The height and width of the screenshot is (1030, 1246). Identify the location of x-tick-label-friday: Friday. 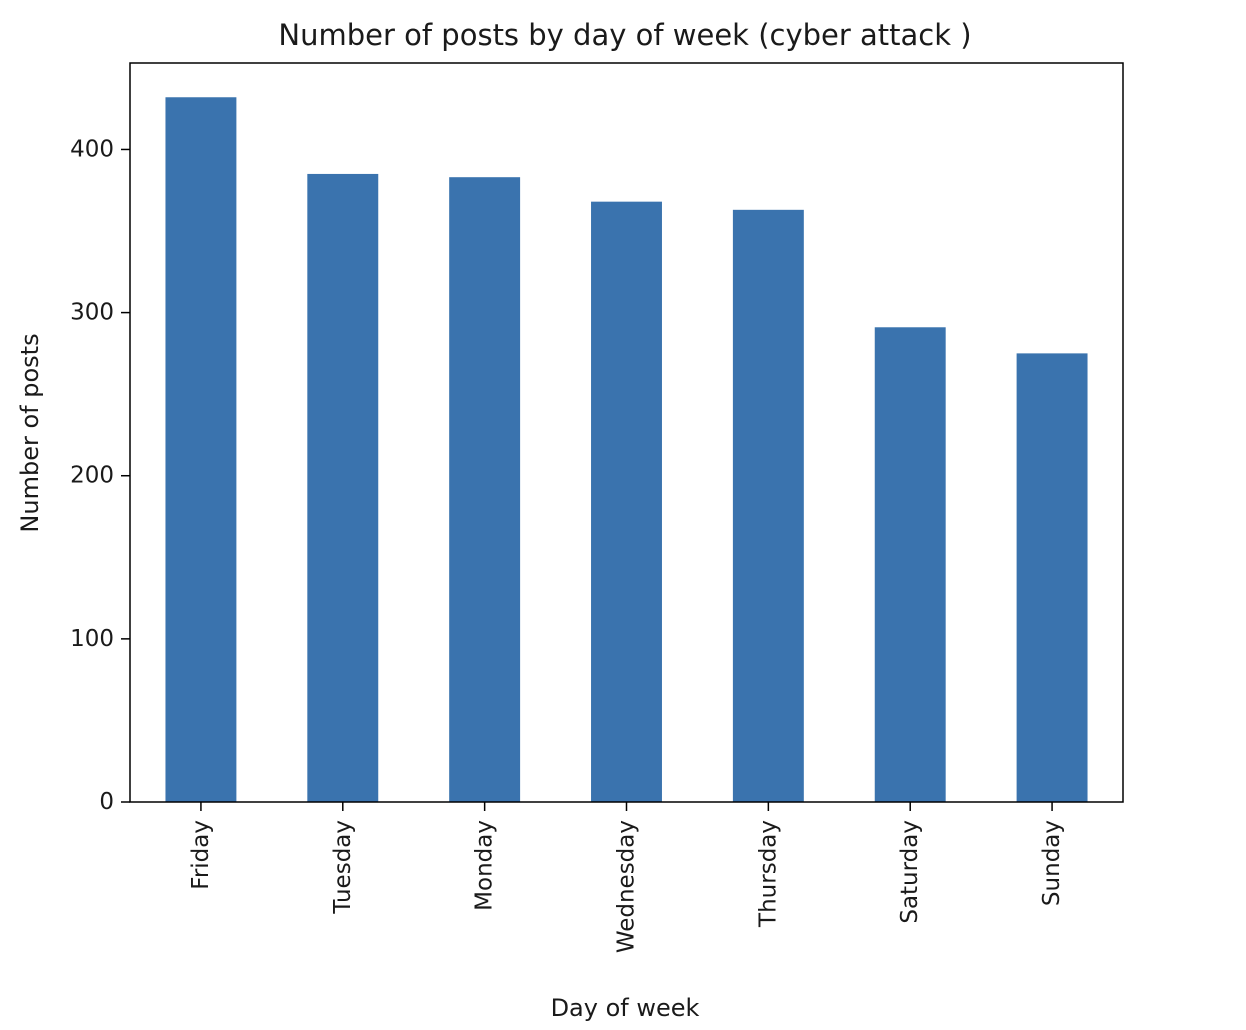
(201, 855).